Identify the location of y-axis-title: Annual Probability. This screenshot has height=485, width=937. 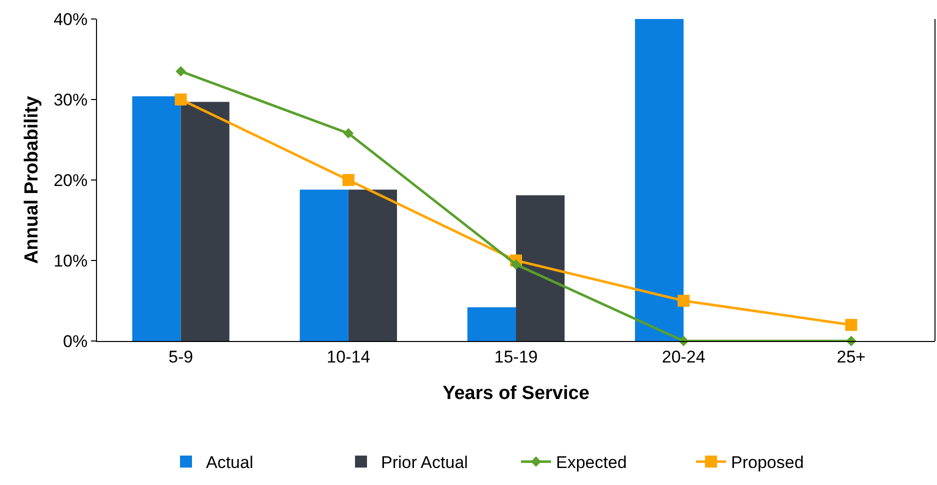
(31, 180).